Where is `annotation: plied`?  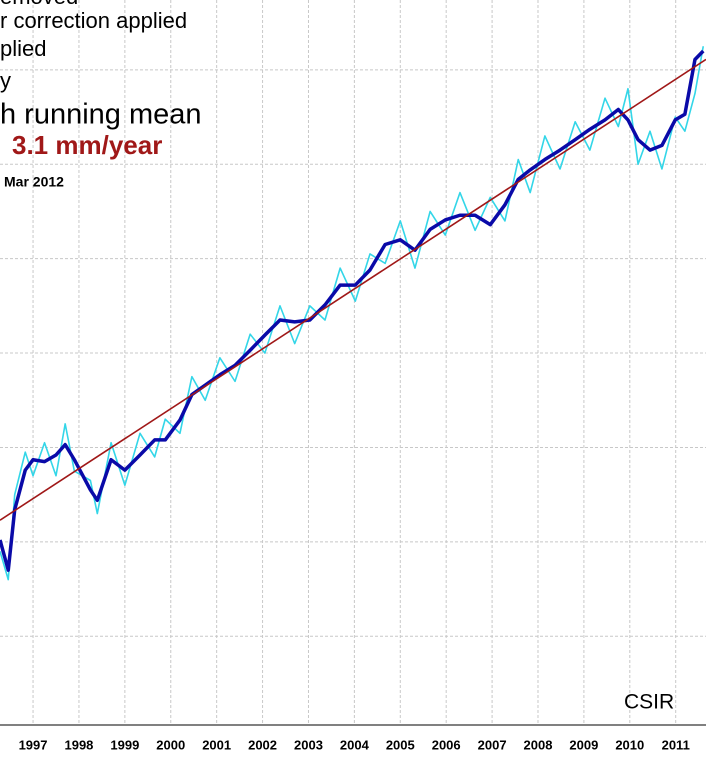 annotation: plied is located at coordinates (23, 48).